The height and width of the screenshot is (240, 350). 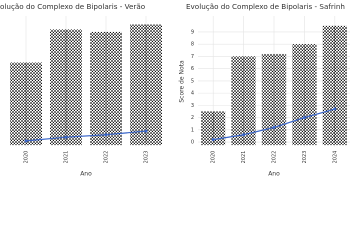 What do you see at coordinates (192, 94) in the screenshot?
I see `y-tick-label: 4` at bounding box center [192, 94].